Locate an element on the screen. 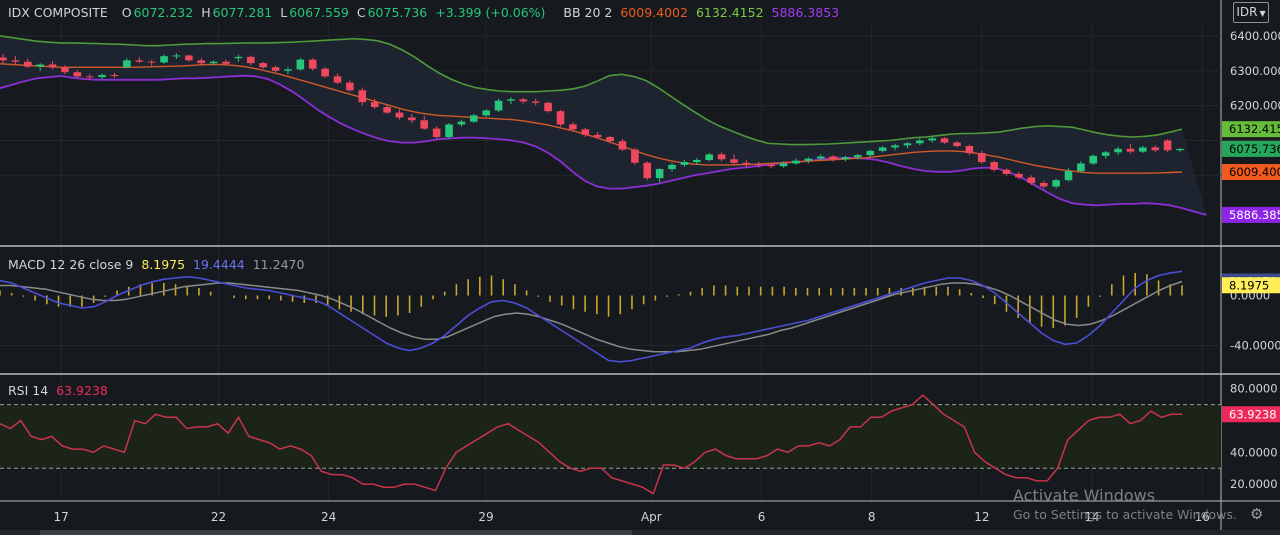  high-label: H is located at coordinates (206, 12).